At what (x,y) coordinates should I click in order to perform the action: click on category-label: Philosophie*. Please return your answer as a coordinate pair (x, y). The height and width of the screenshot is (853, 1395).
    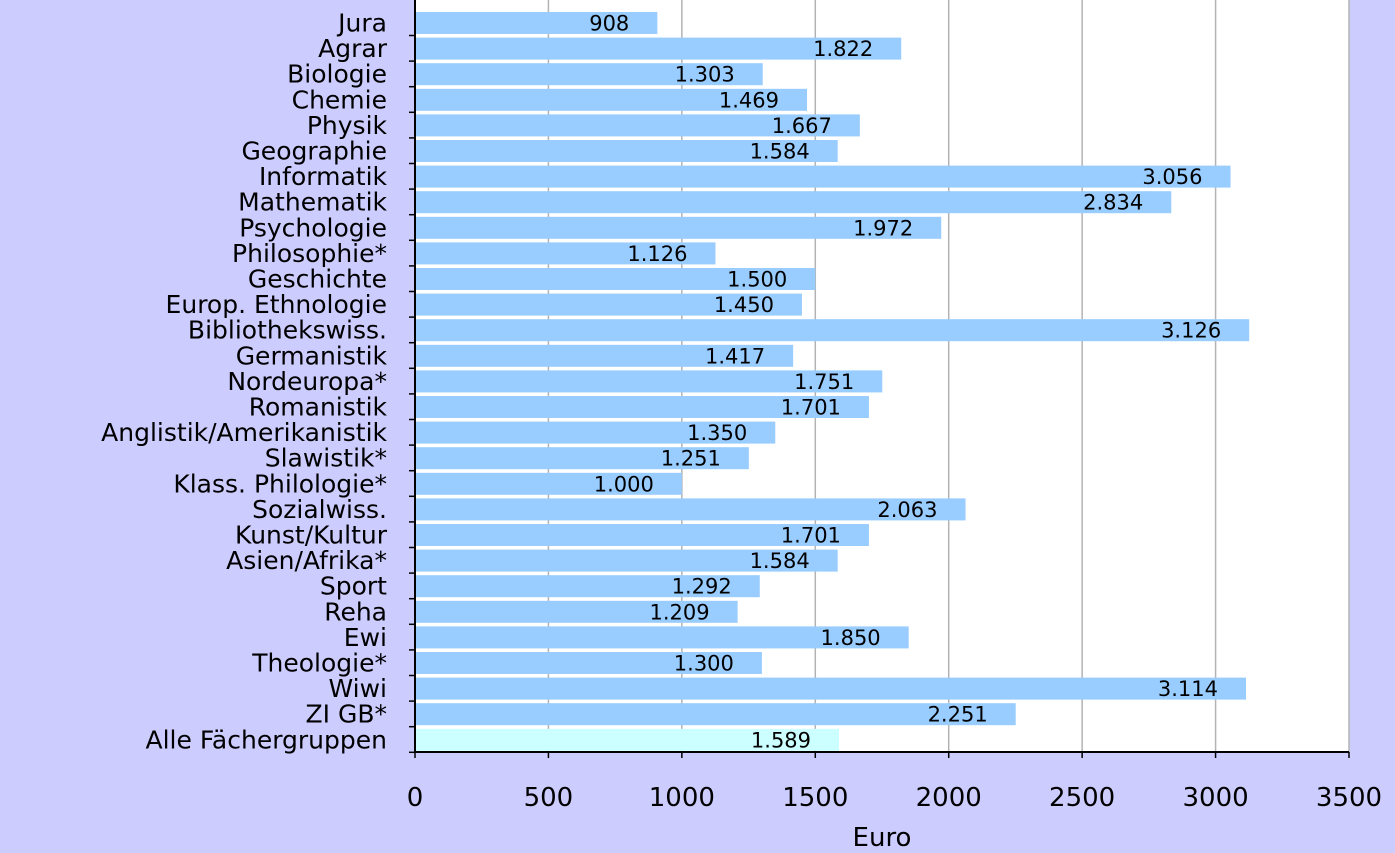
    Looking at the image, I should click on (309, 253).